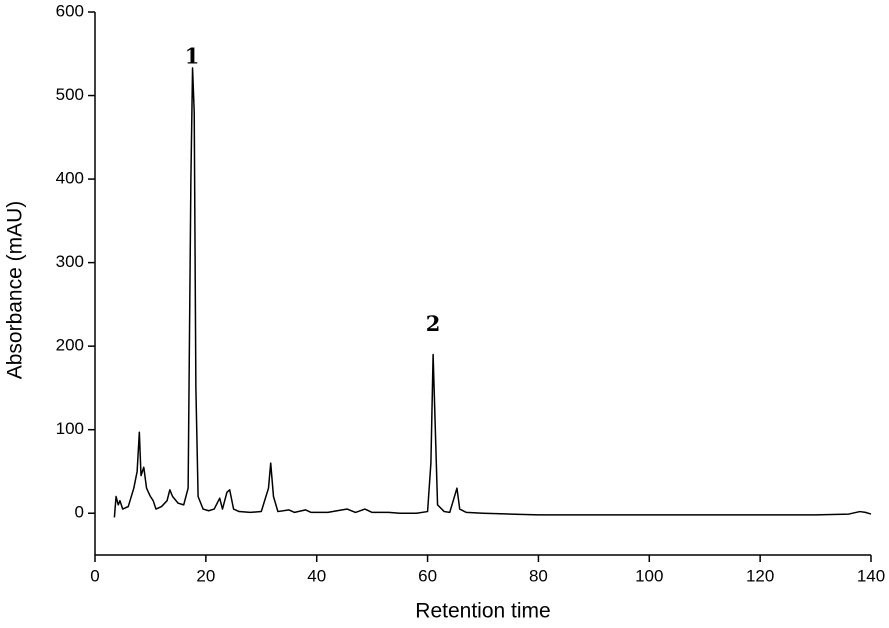  I want to click on y-tick-label: 300, so click(70, 261).